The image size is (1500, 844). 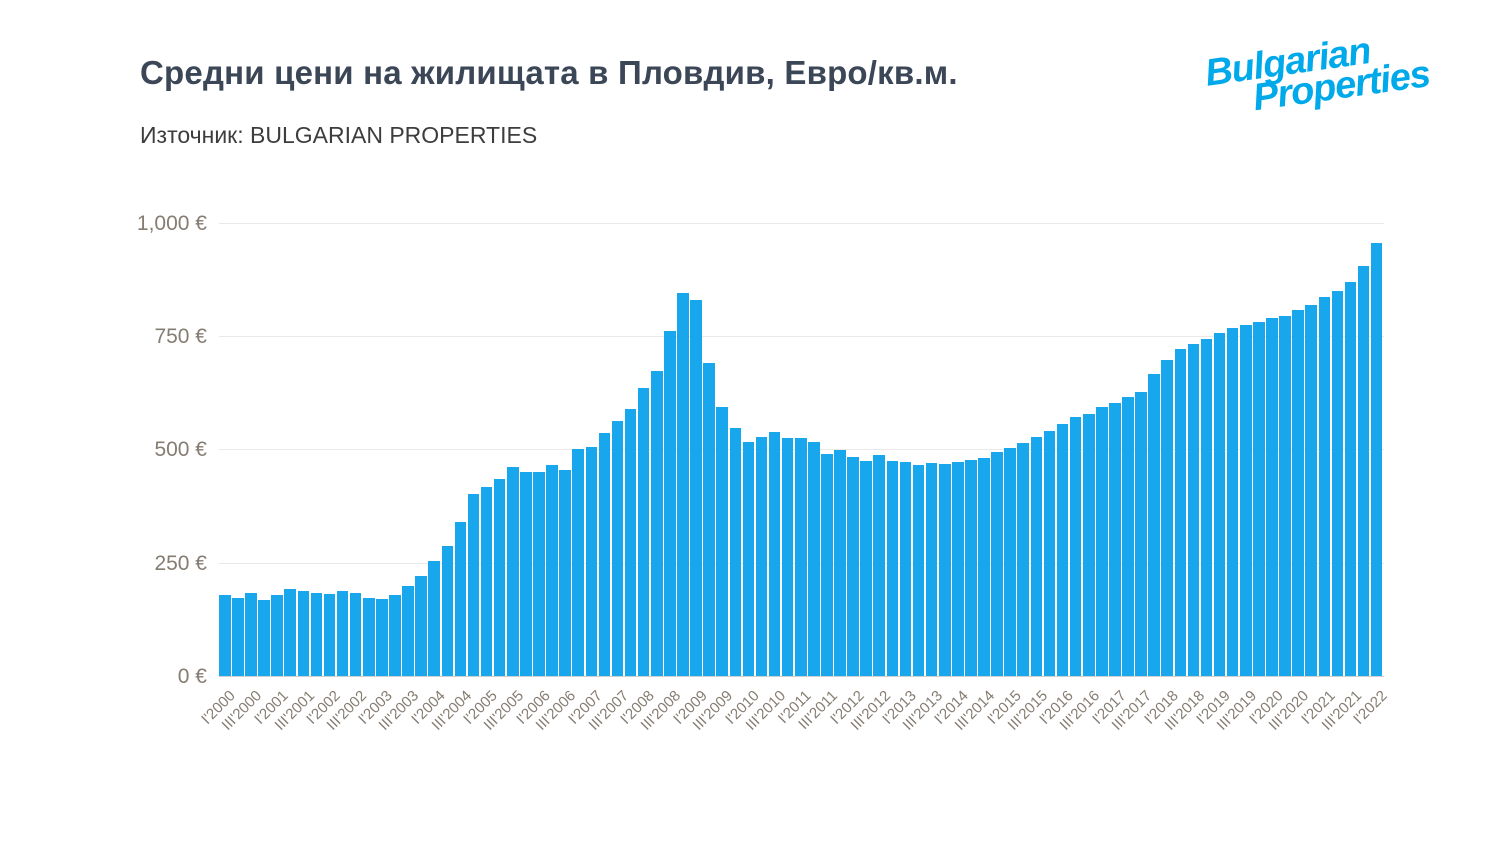 What do you see at coordinates (958, 569) in the screenshot?
I see `bar-I'2014` at bounding box center [958, 569].